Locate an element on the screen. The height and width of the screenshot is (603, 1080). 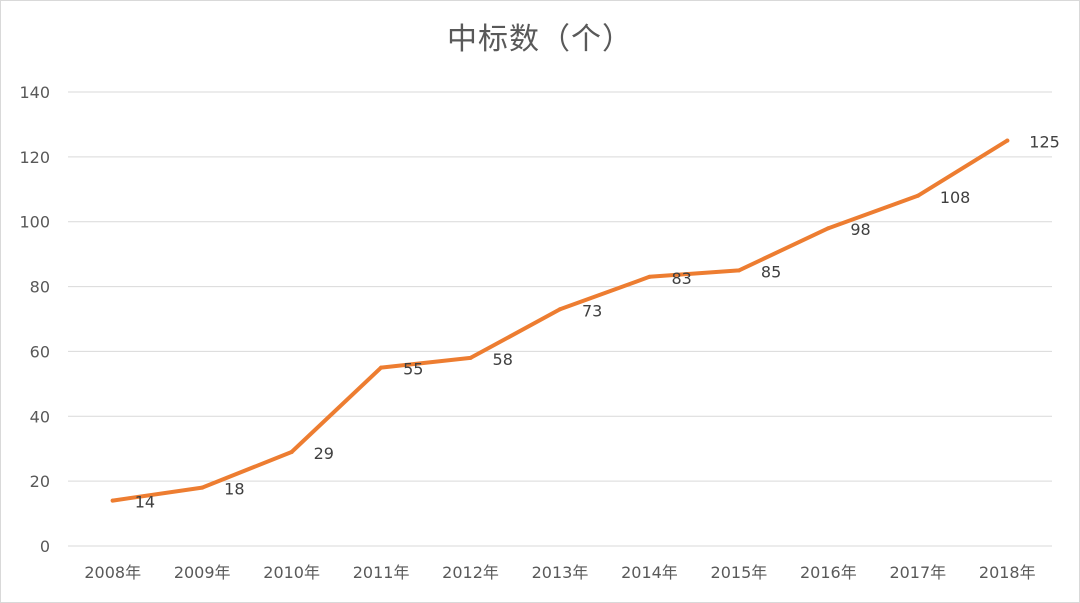
x-tick-label: 2015年 is located at coordinates (739, 572).